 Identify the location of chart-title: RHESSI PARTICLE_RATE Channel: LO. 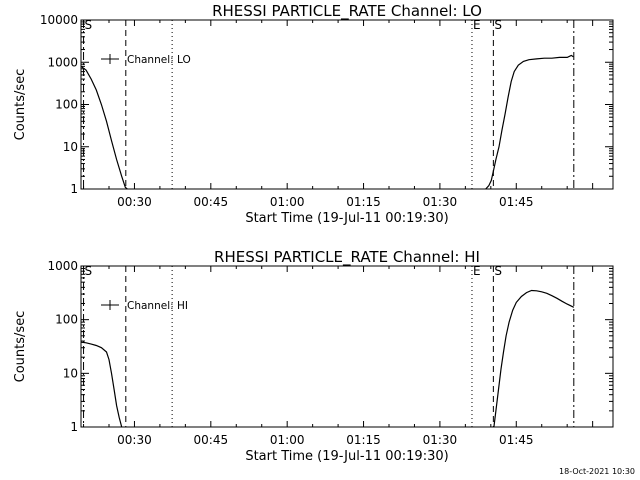
(347, 11).